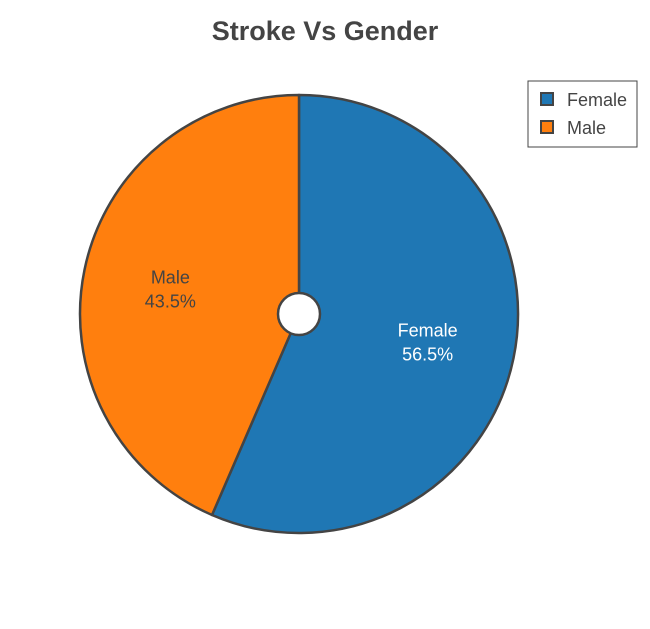  I want to click on pie-slice-labels: Female 56.5% Male 43.5%, so click(301, 315).